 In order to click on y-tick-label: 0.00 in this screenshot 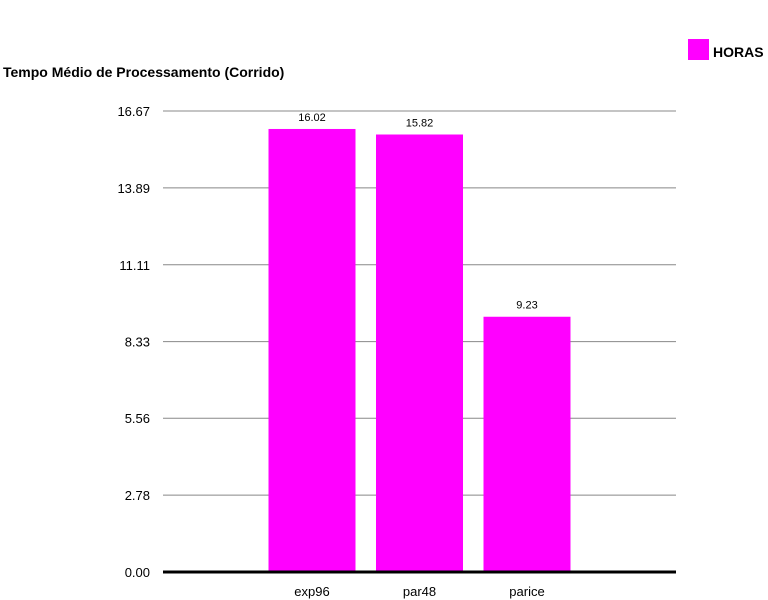, I will do `click(137, 572)`.